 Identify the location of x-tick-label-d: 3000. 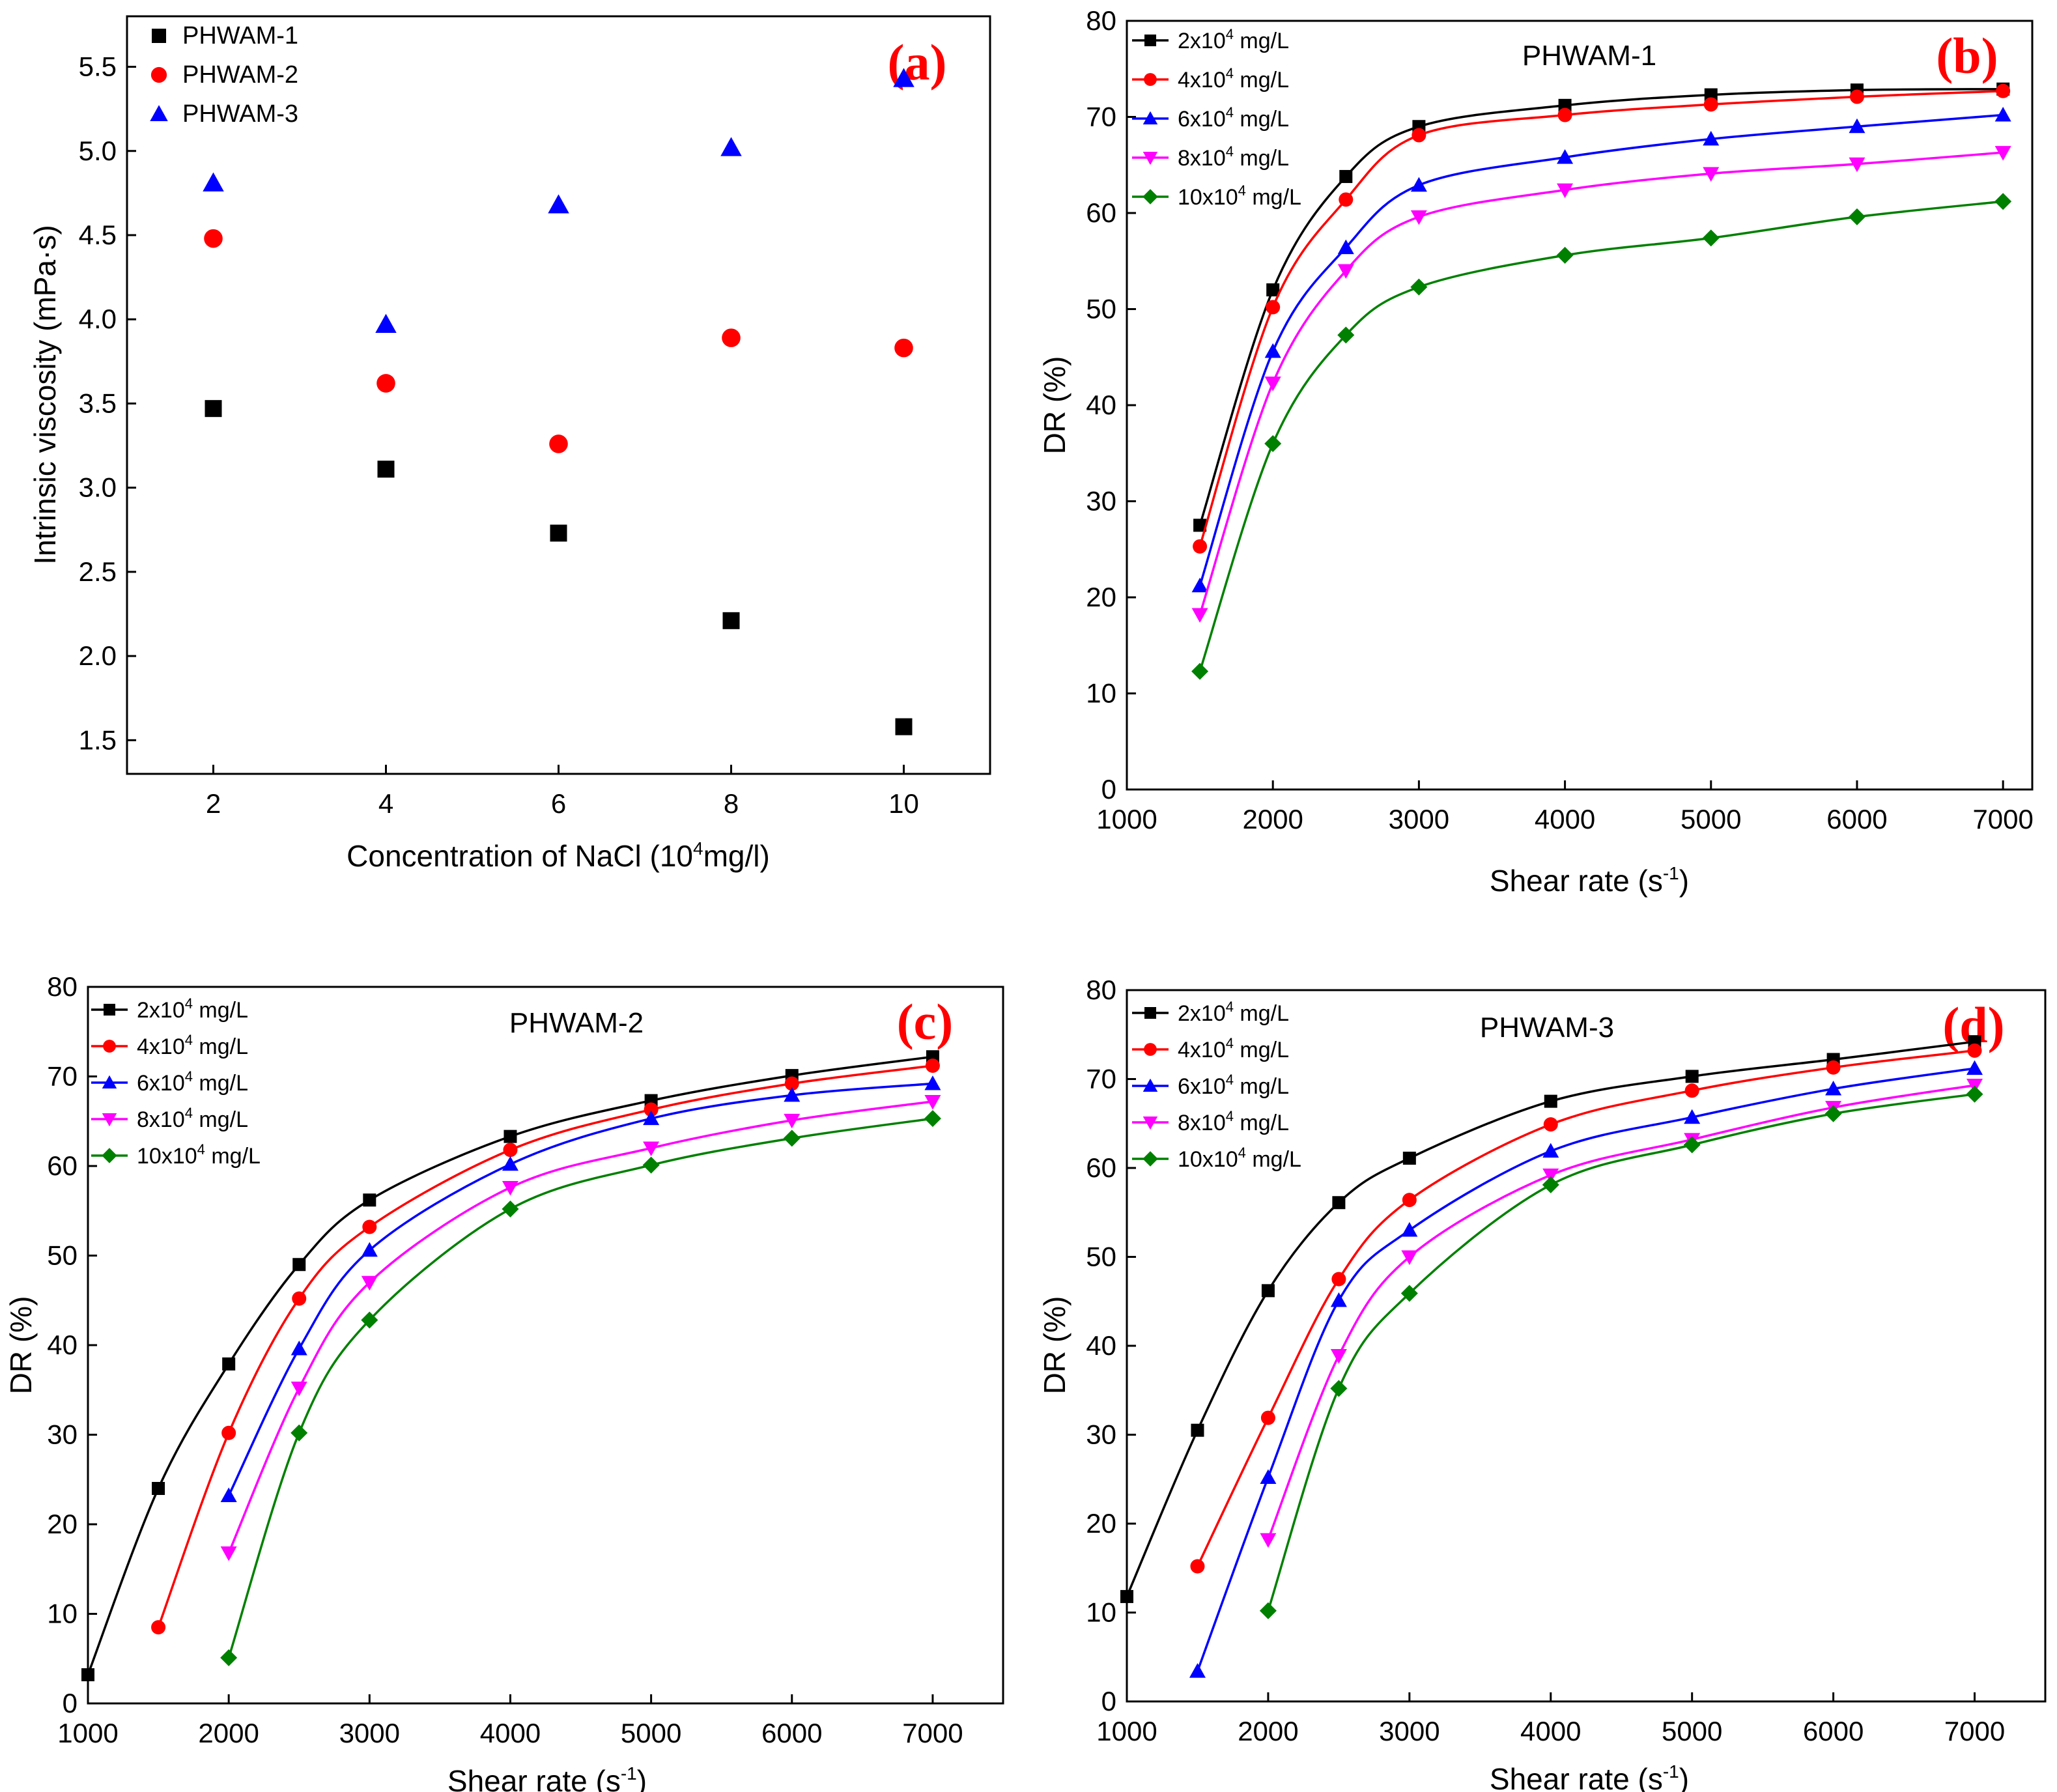
(1409, 1731).